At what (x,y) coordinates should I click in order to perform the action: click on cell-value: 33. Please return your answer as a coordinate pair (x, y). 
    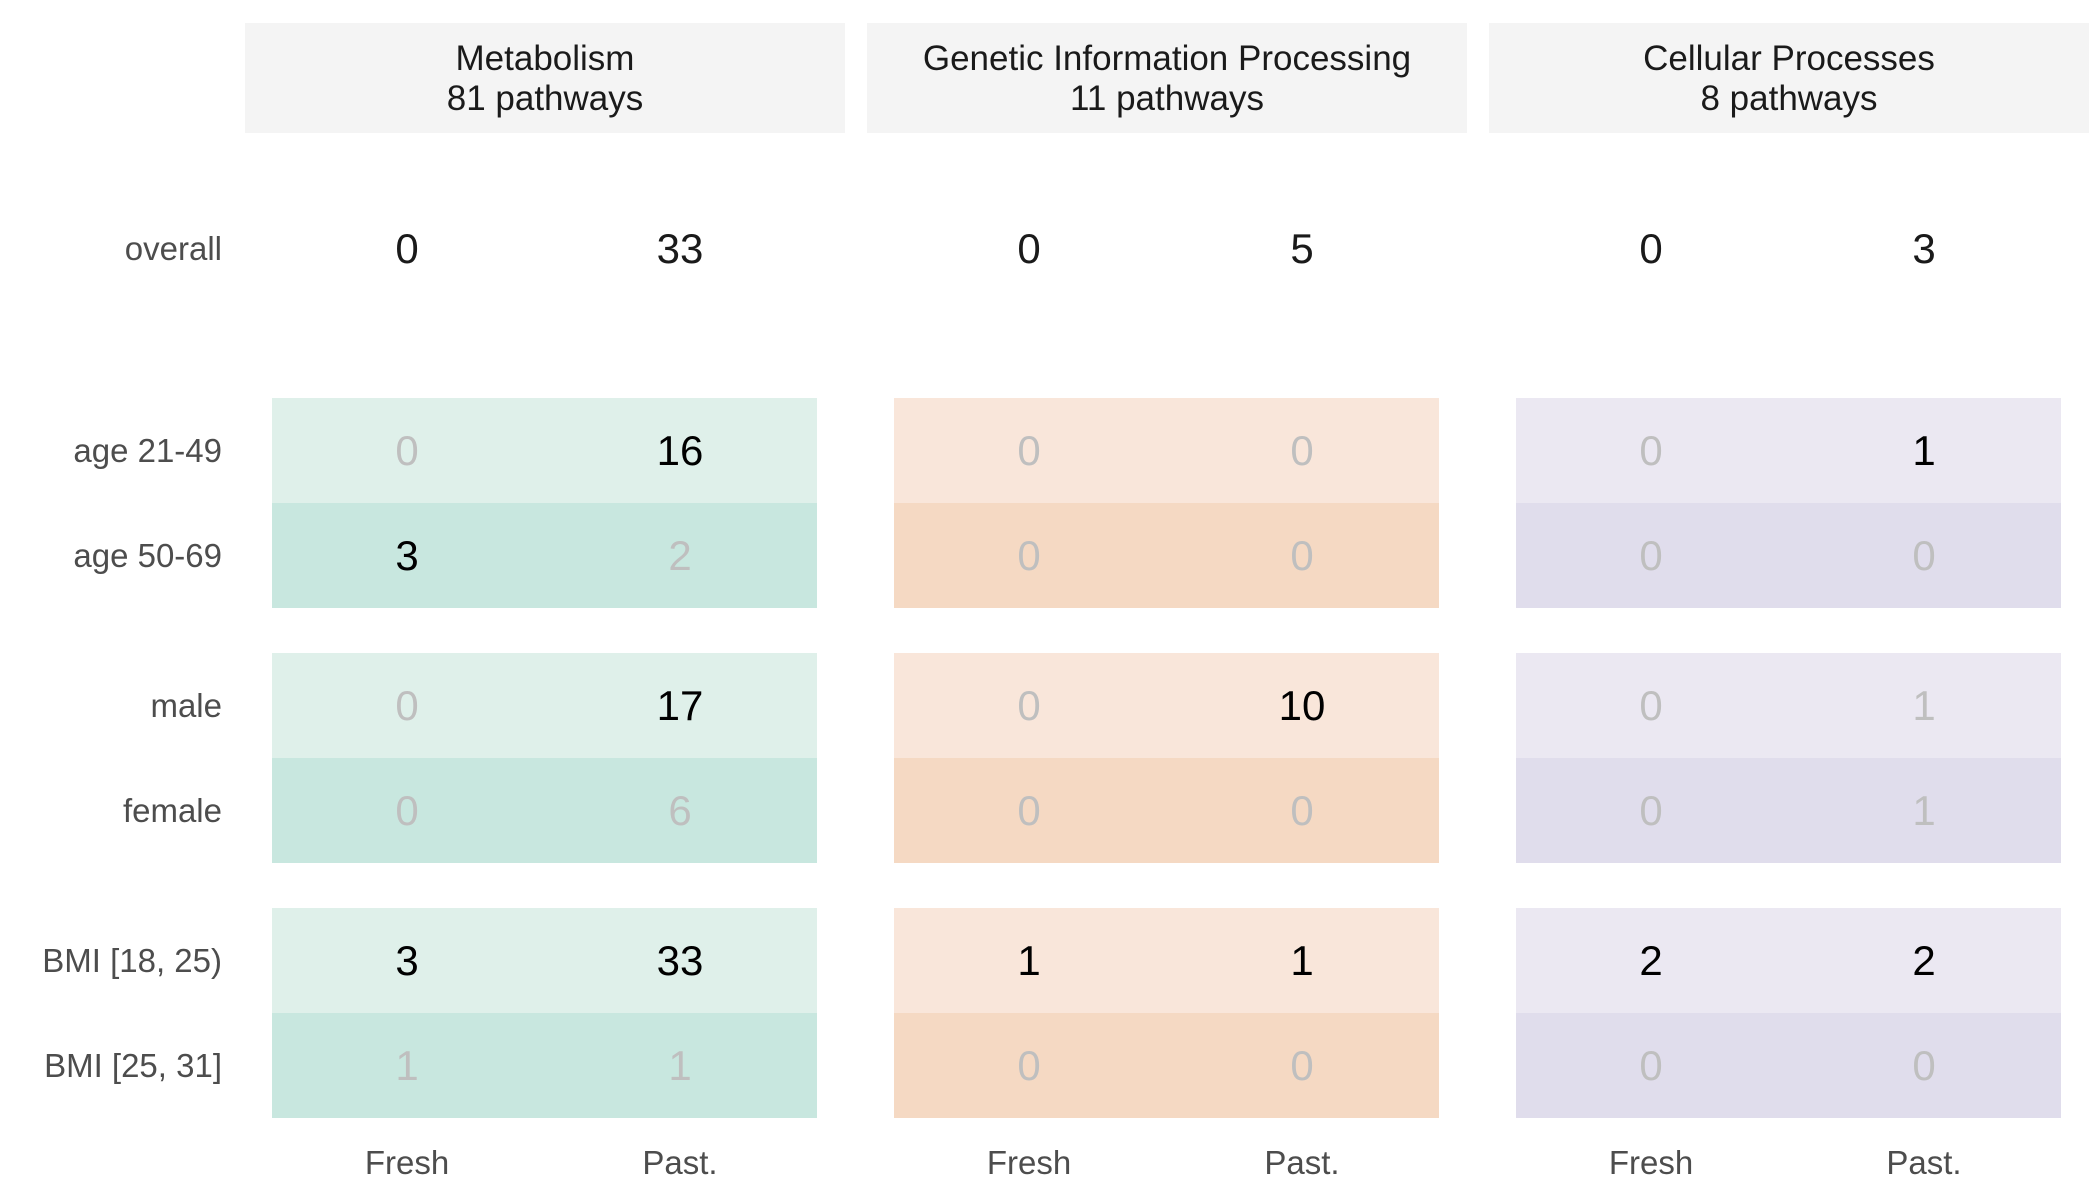
    Looking at the image, I should click on (680, 960).